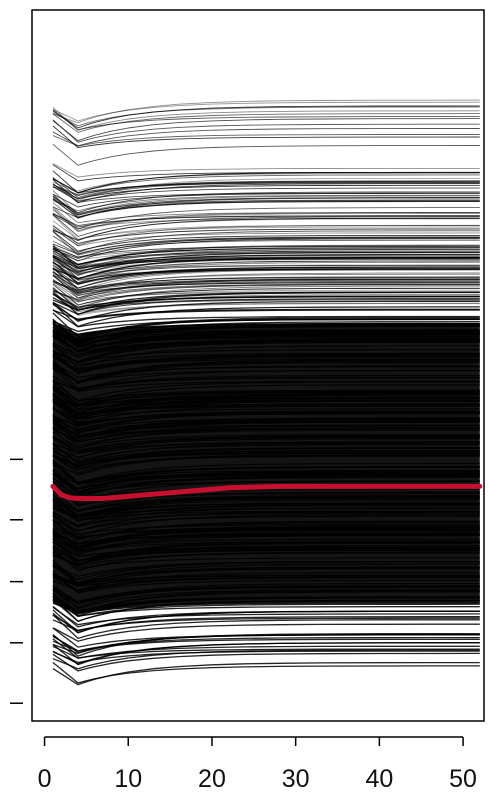 This screenshot has width=490, height=803. I want to click on highlight-line, so click(266, 492).